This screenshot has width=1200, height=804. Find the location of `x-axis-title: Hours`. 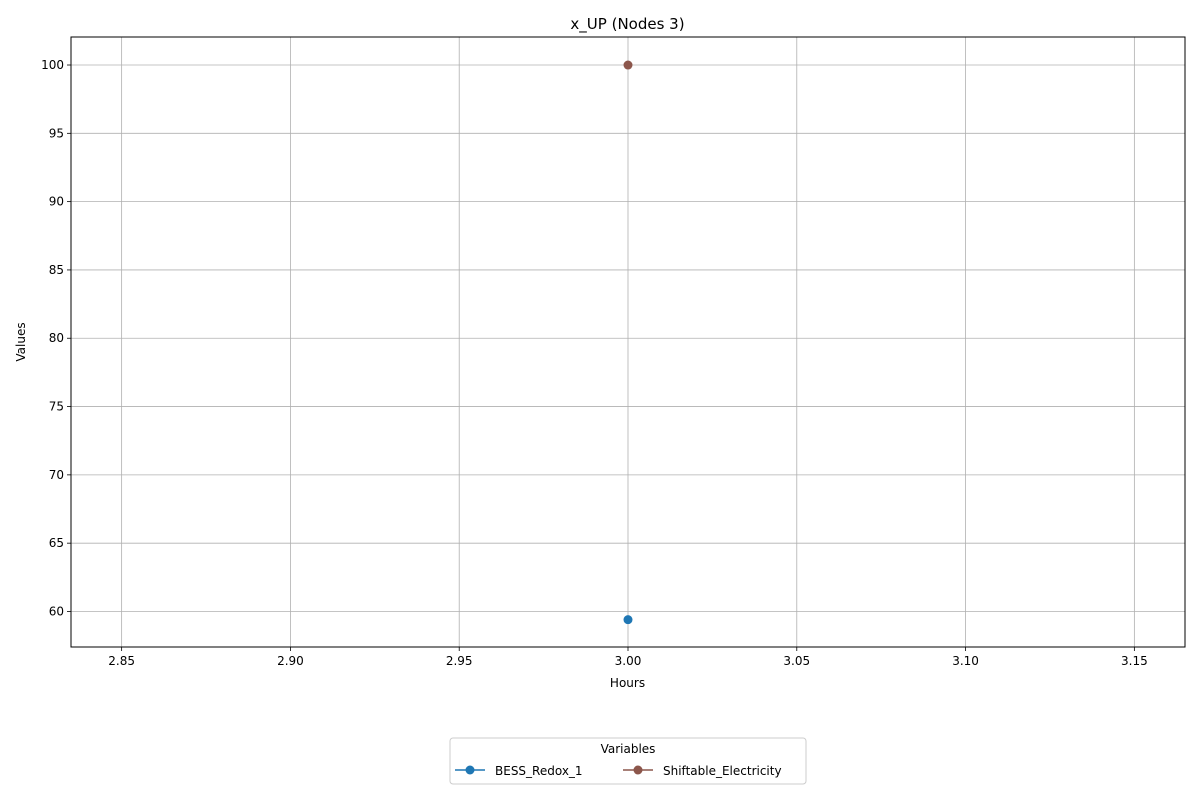

x-axis-title: Hours is located at coordinates (627, 683).